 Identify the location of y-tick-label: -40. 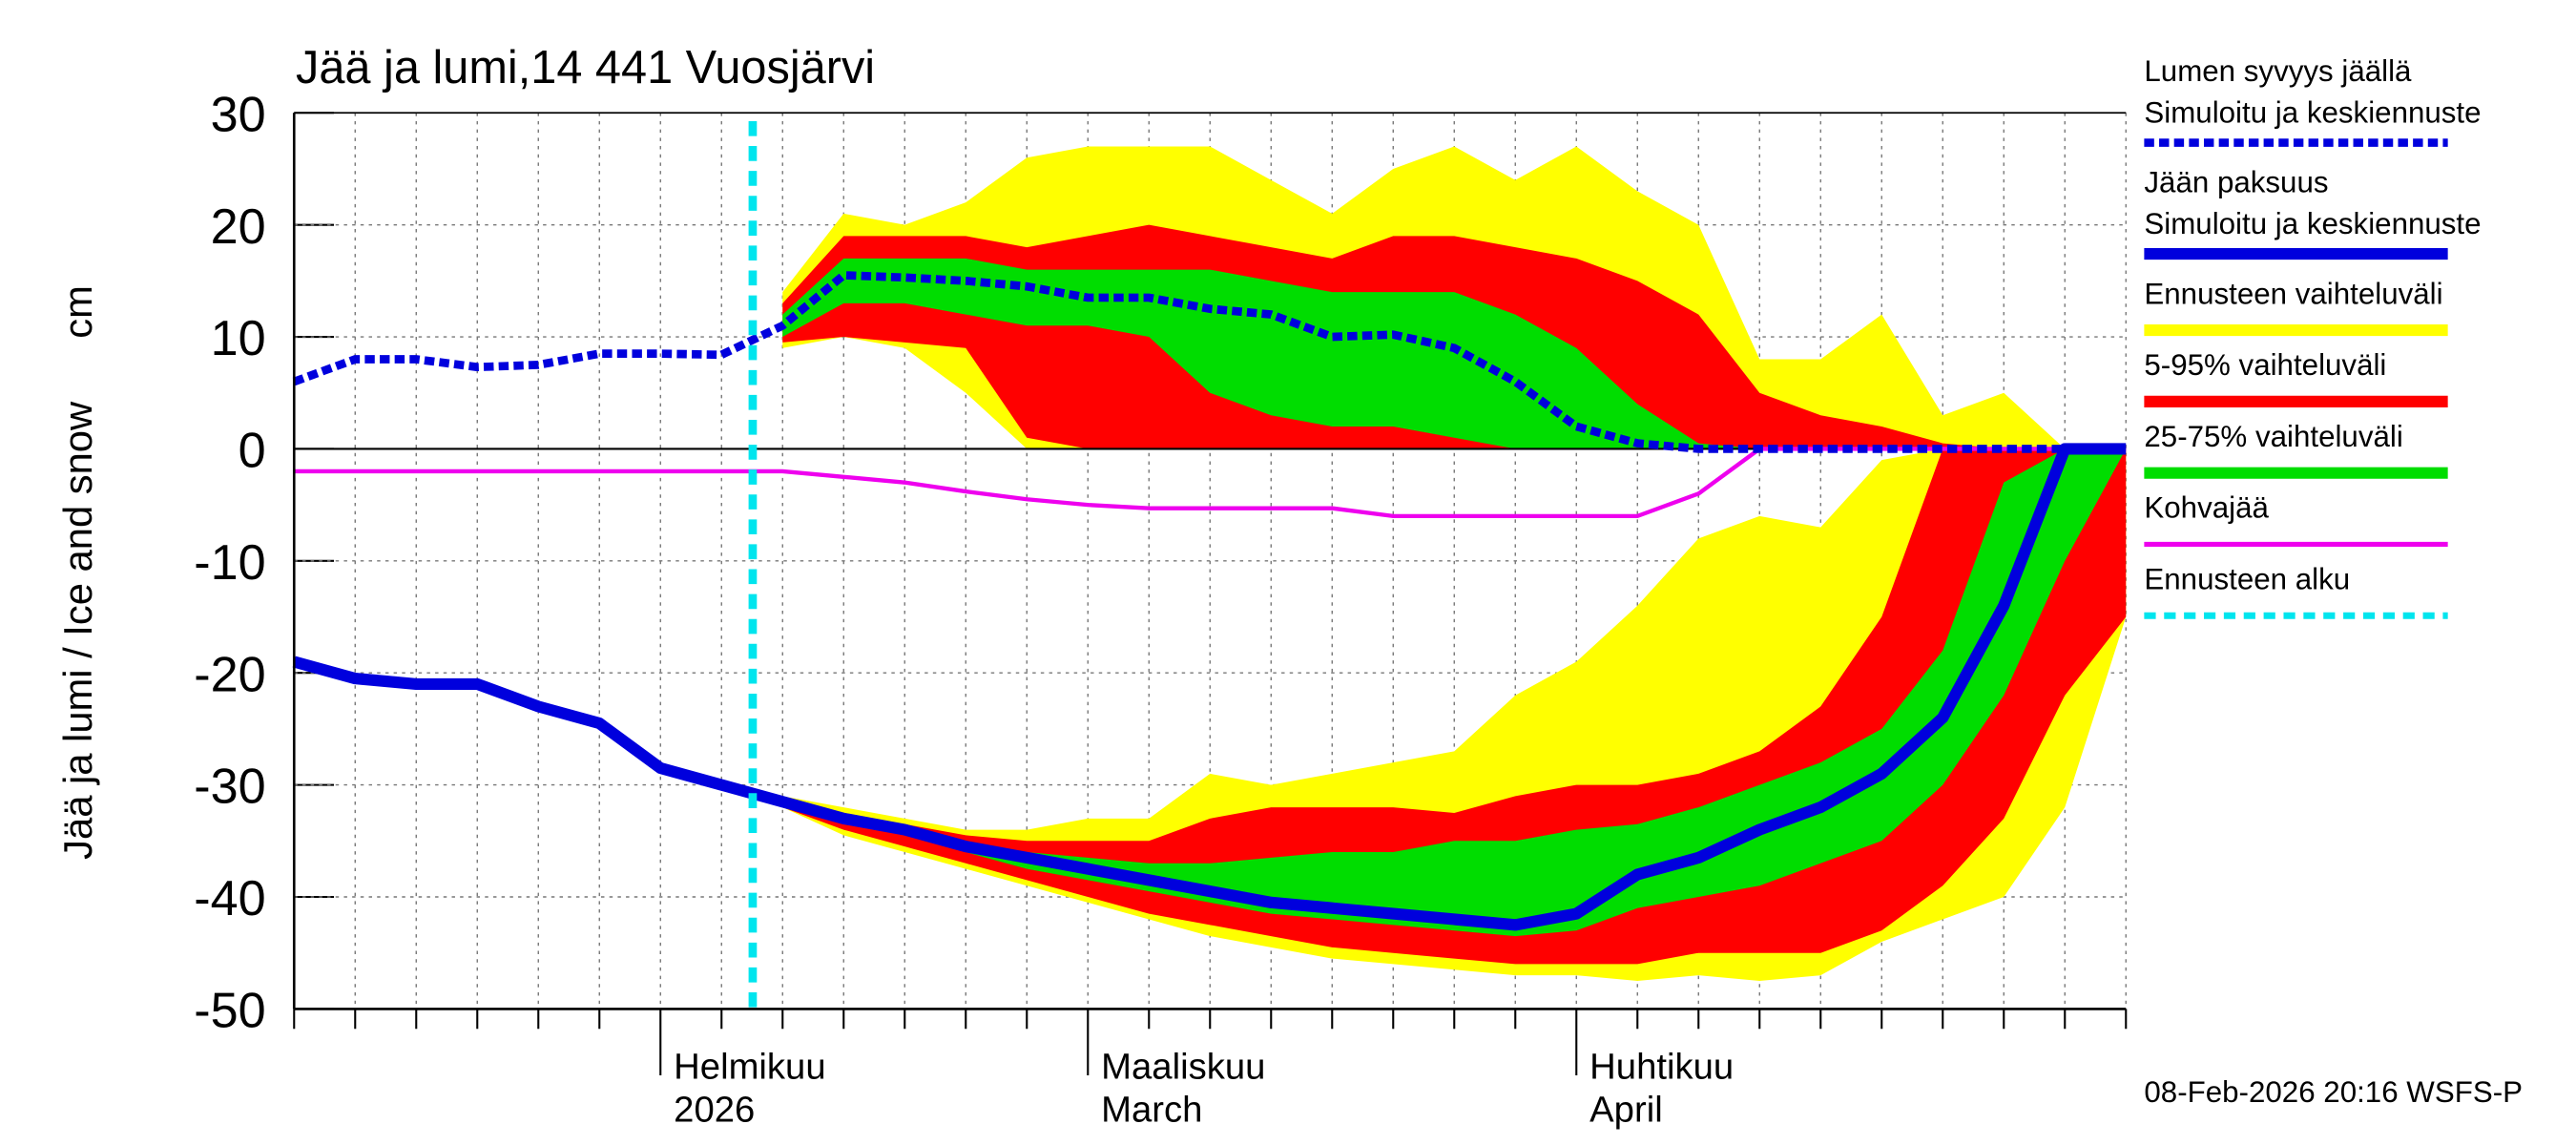
(229, 899).